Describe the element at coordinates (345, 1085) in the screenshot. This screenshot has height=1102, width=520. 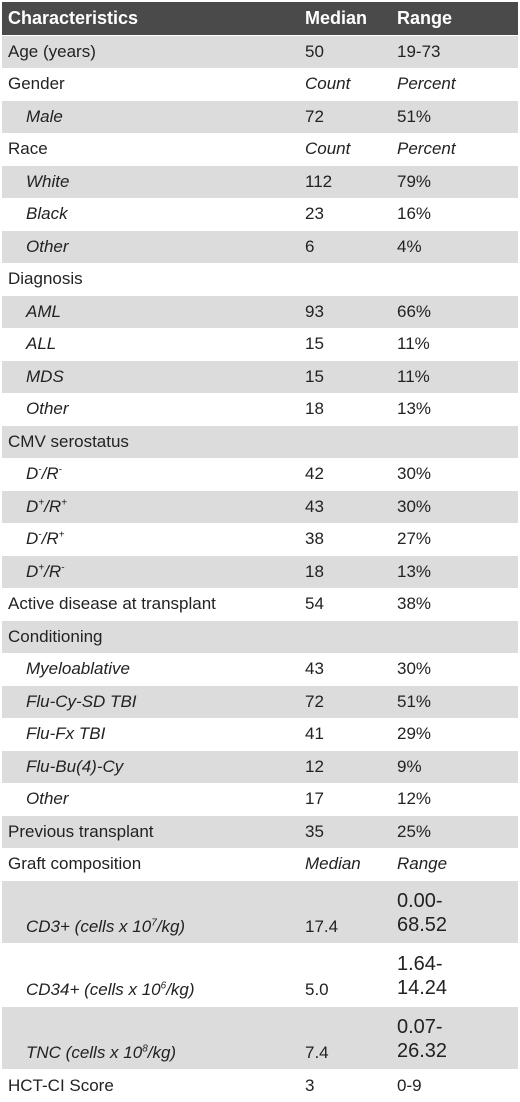
I see `row-median: 3` at that location.